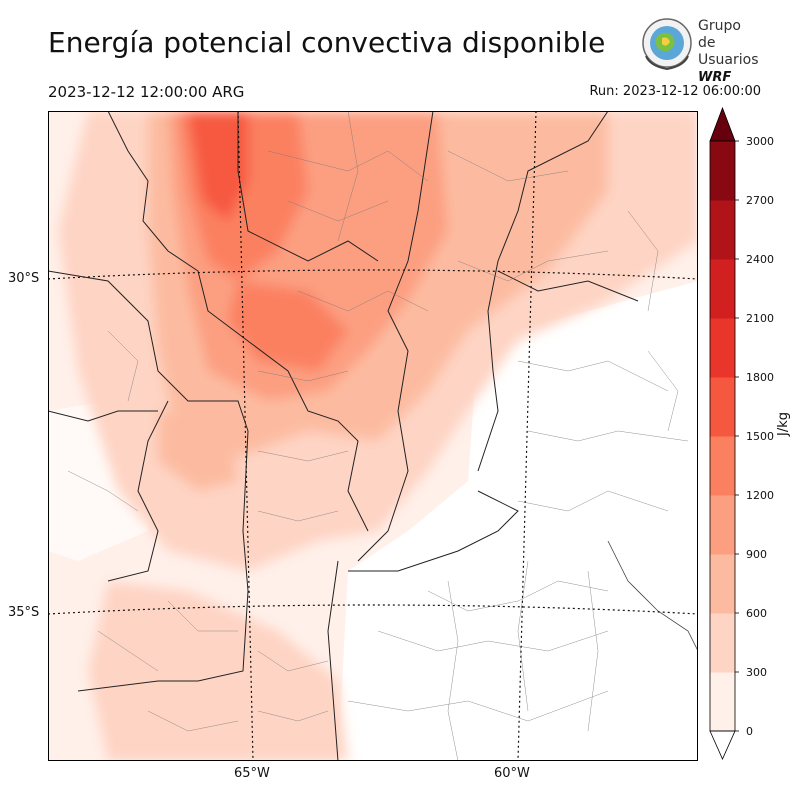 Image resolution: width=800 pixels, height=800 pixels. What do you see at coordinates (760, 436) in the screenshot?
I see `colorbar-tick-label: 1500` at bounding box center [760, 436].